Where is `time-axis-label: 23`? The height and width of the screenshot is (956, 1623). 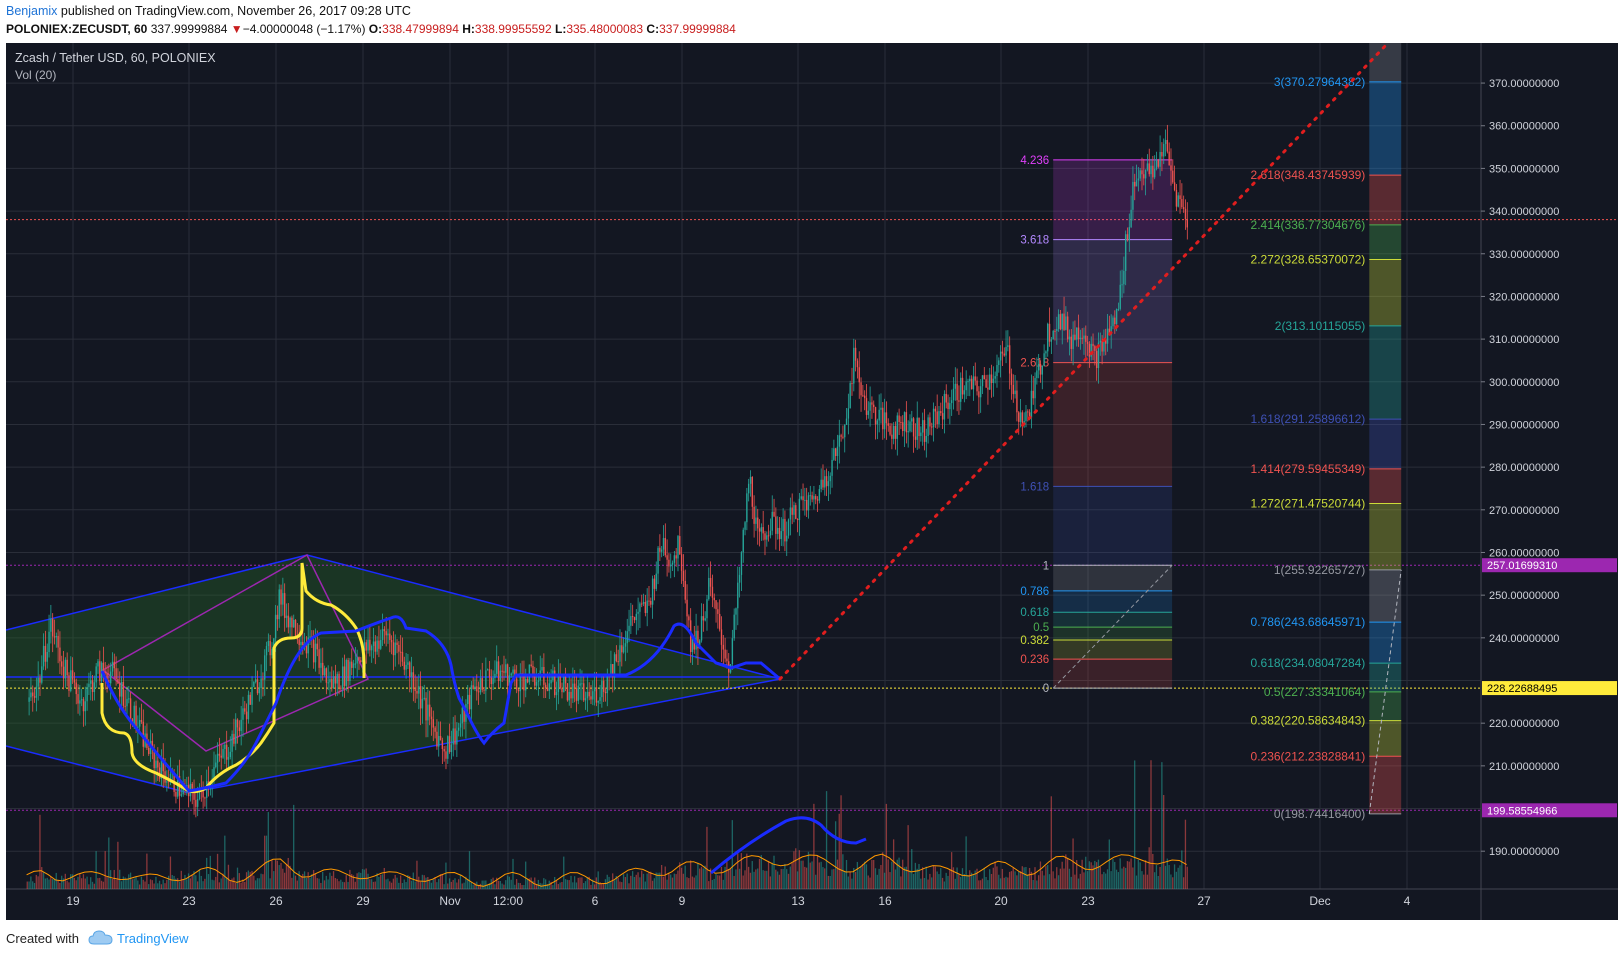 time-axis-label: 23 is located at coordinates (1088, 901).